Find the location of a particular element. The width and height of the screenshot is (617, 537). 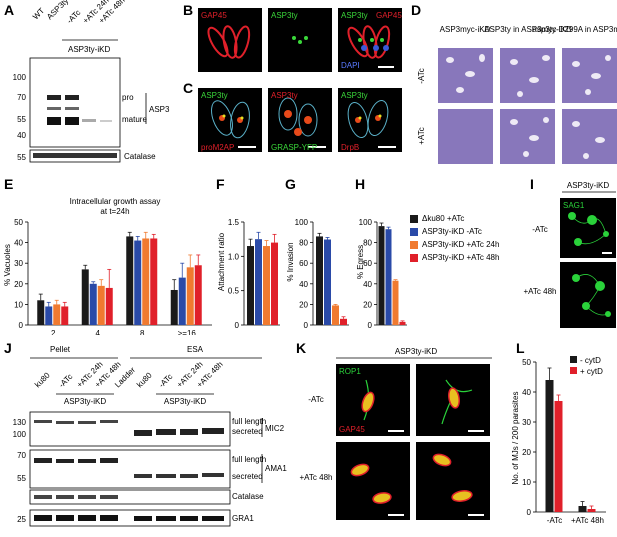

mw-label: 130 is located at coordinates (20, 422).